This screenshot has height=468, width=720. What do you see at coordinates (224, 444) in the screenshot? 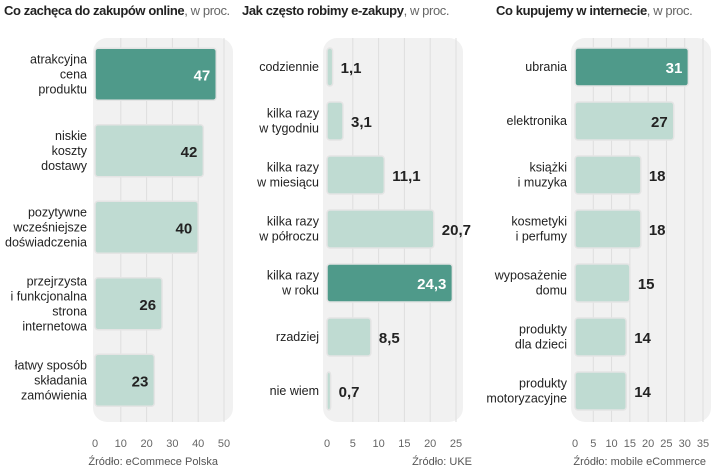
I see `x-tick-label: 50` at bounding box center [224, 444].